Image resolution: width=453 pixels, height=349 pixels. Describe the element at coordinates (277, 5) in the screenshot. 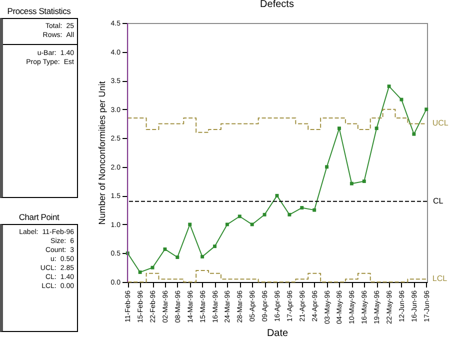

I see `chart-title: Defects` at that location.